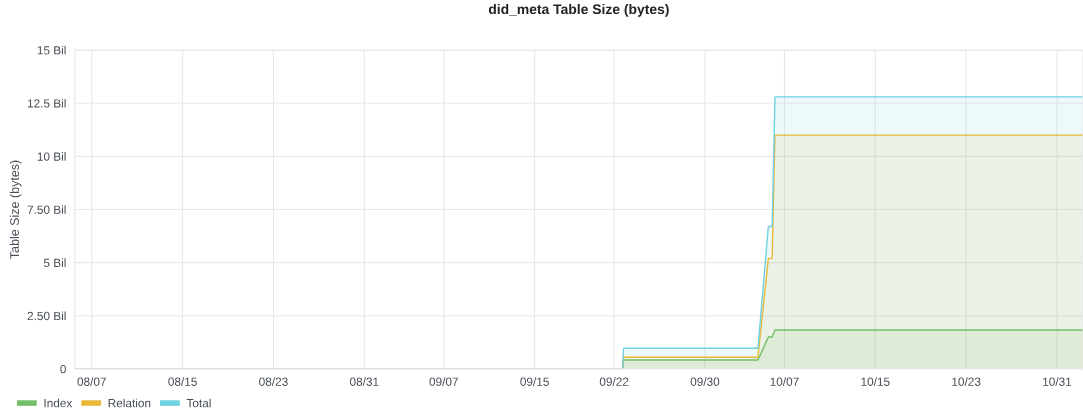  What do you see at coordinates (51, 50) in the screenshot?
I see `y-tick-label: 15 Bil` at bounding box center [51, 50].